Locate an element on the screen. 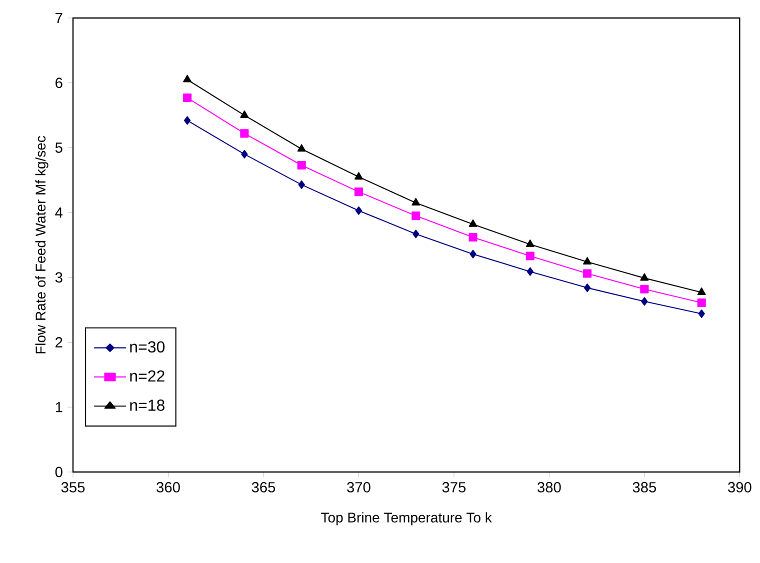 The width and height of the screenshot is (760, 563). y-tick-label: 5 is located at coordinates (58, 147).